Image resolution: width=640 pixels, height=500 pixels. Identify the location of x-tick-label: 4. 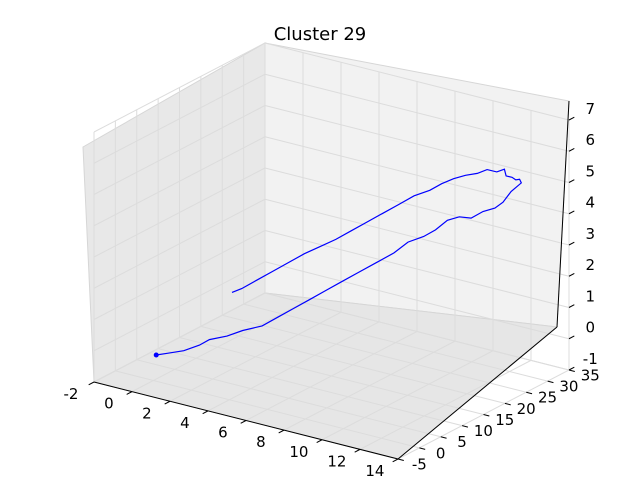
(185, 423).